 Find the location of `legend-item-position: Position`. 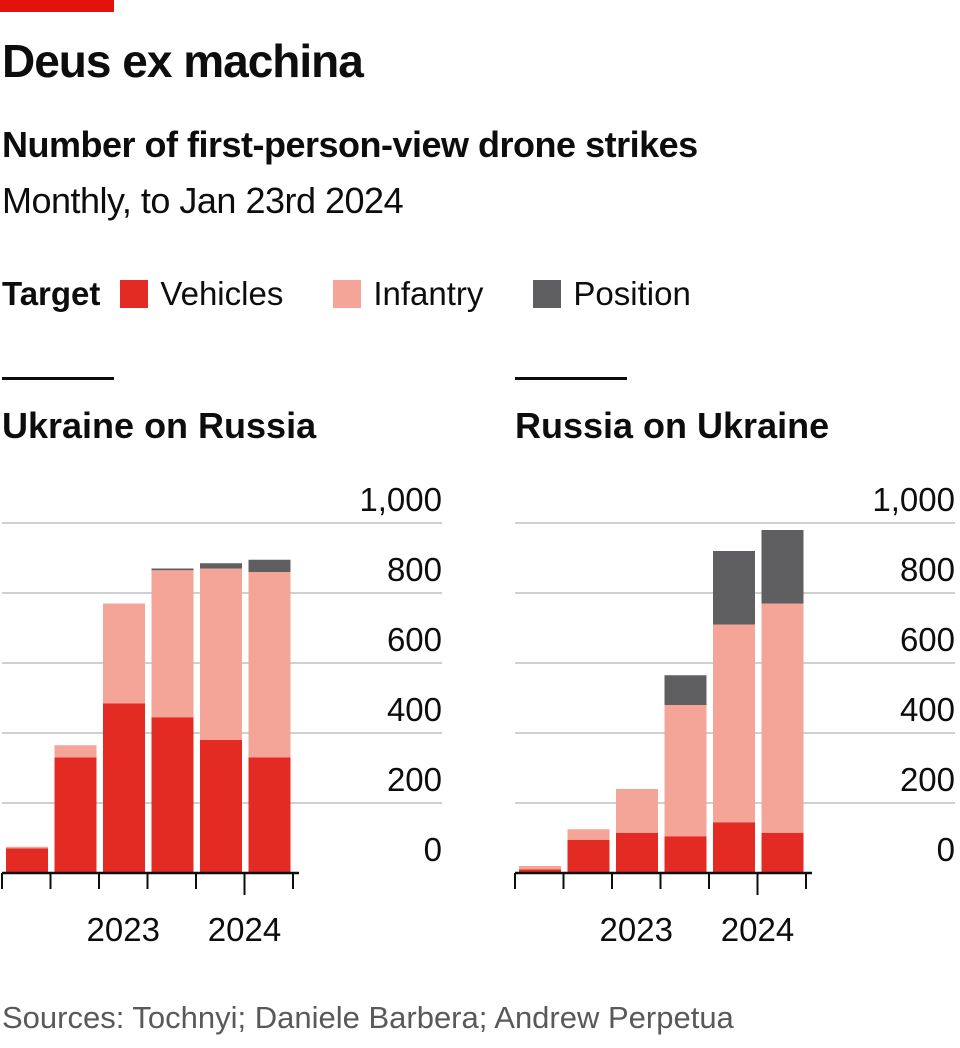

legend-item-position: Position is located at coordinates (612, 294).